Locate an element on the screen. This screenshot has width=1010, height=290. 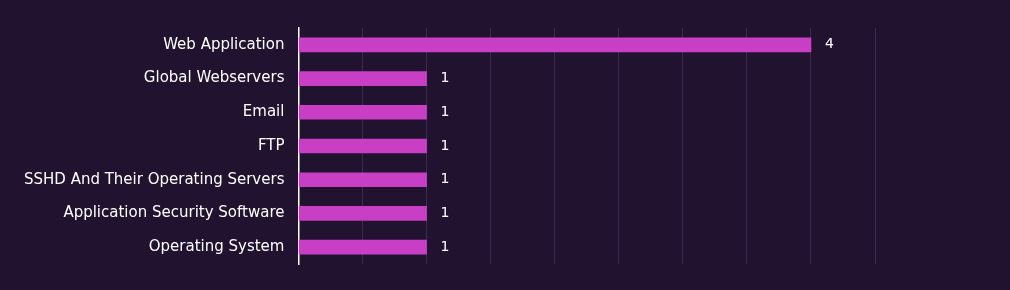
y-tick-label: SSHD And Their Operating Servers is located at coordinates (154, 178).